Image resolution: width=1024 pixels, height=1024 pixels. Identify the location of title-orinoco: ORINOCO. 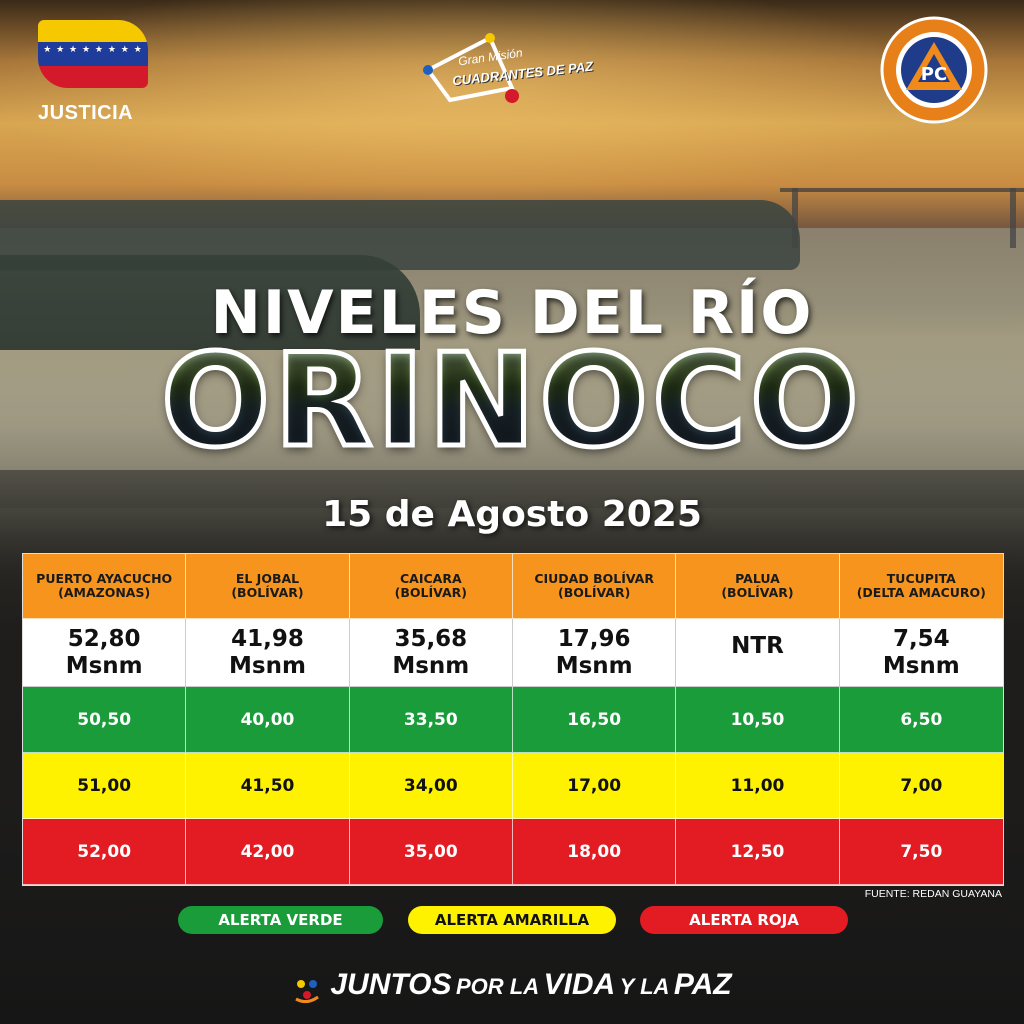
(511, 401).